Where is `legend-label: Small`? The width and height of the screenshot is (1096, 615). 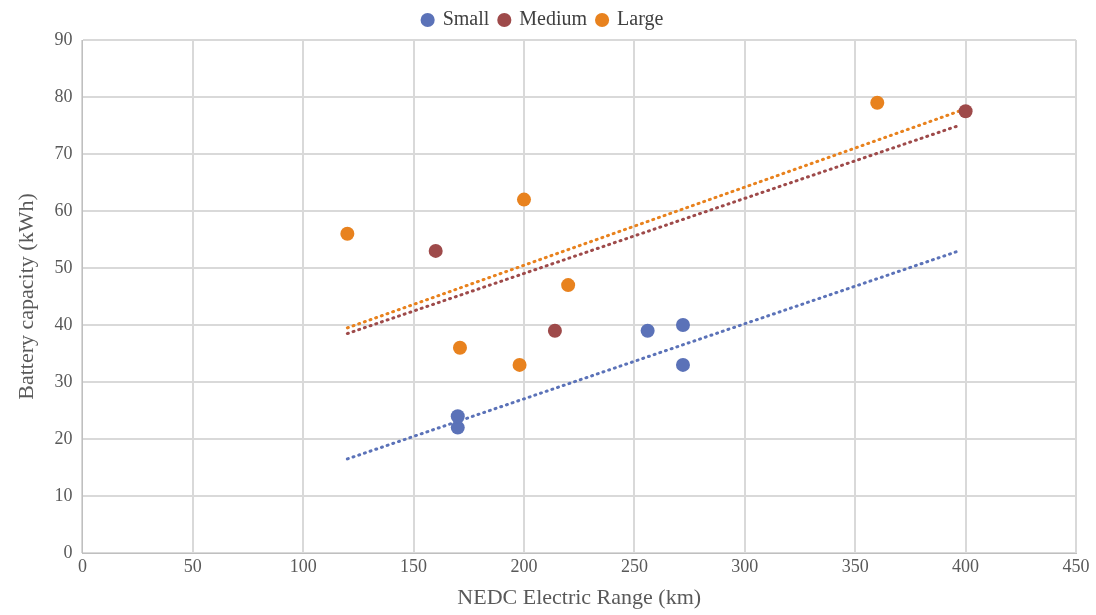
legend-label: Small is located at coordinates (466, 18).